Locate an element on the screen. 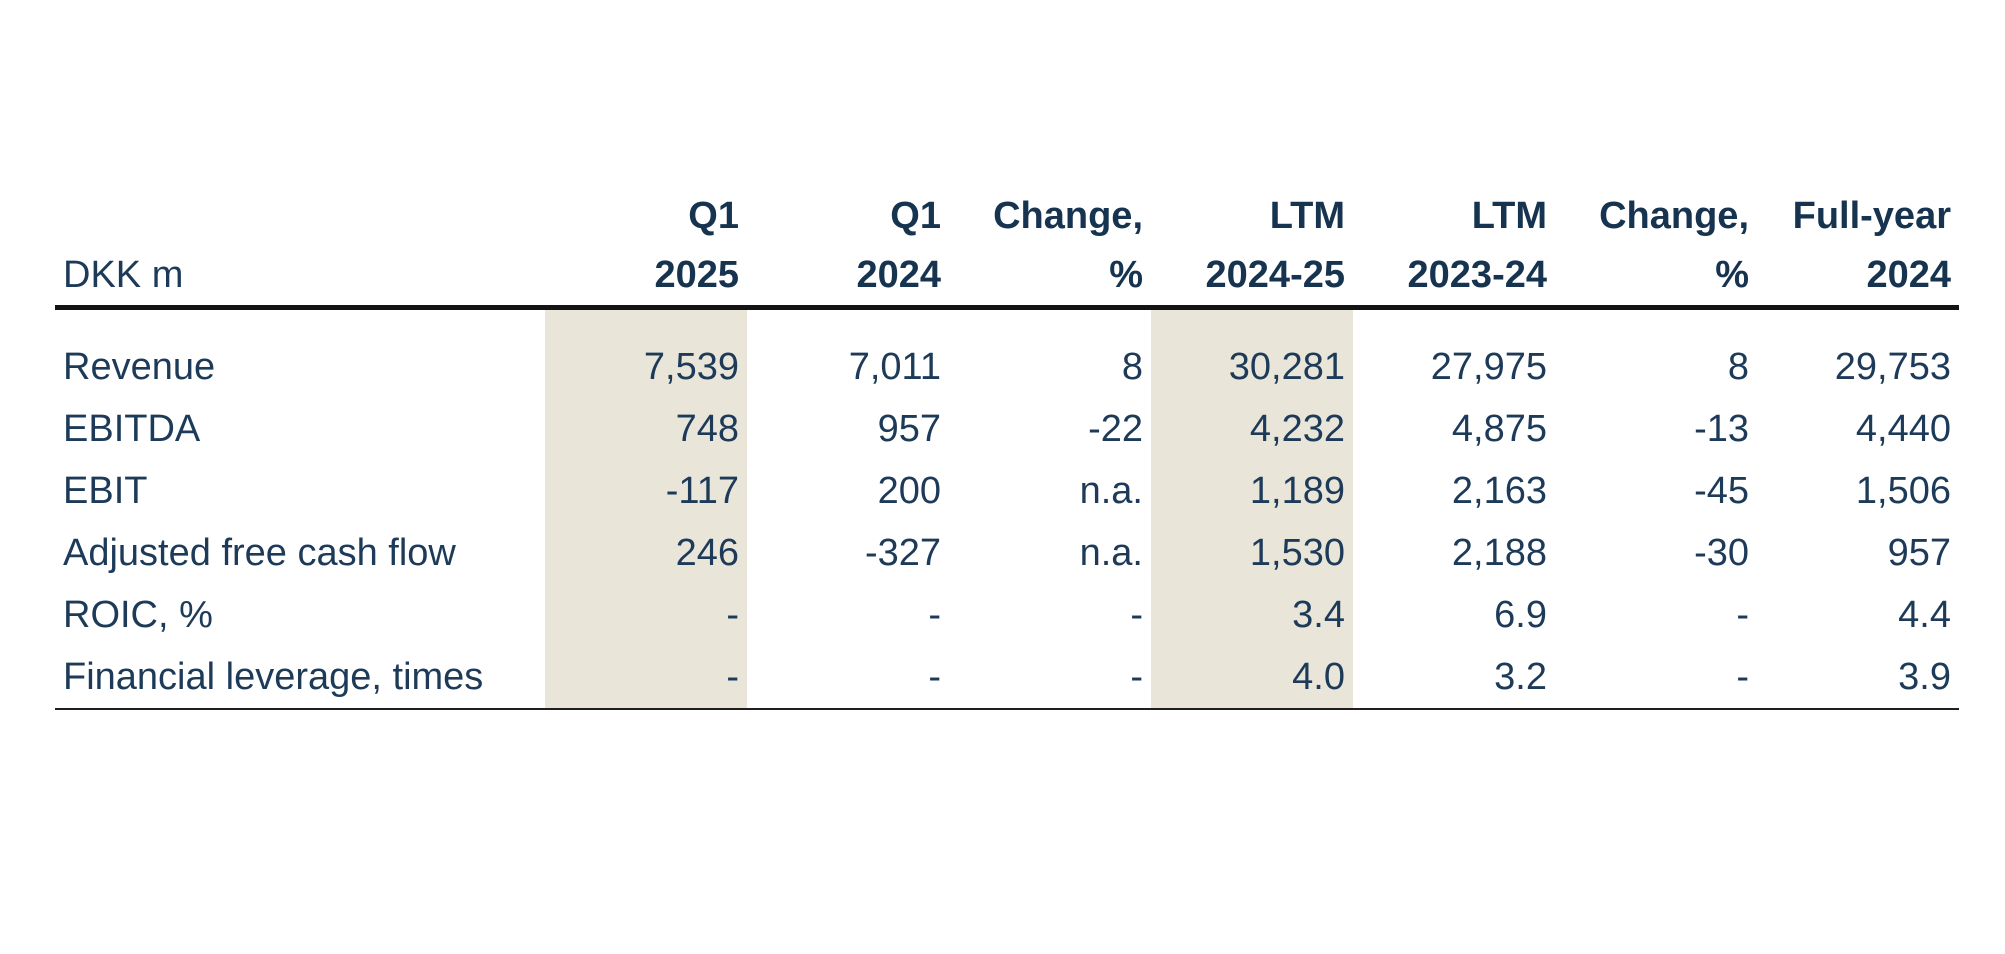  table-cell: 1,189 is located at coordinates (1252, 491).